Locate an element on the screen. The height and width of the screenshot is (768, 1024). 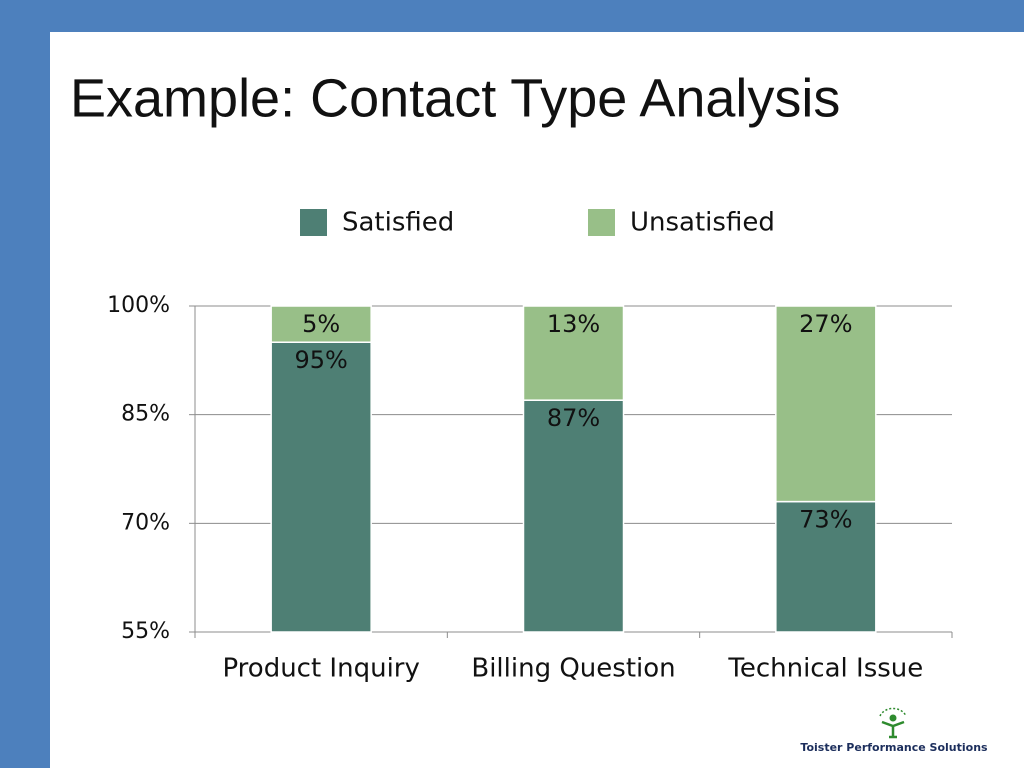
logo-head is located at coordinates (893, 718).